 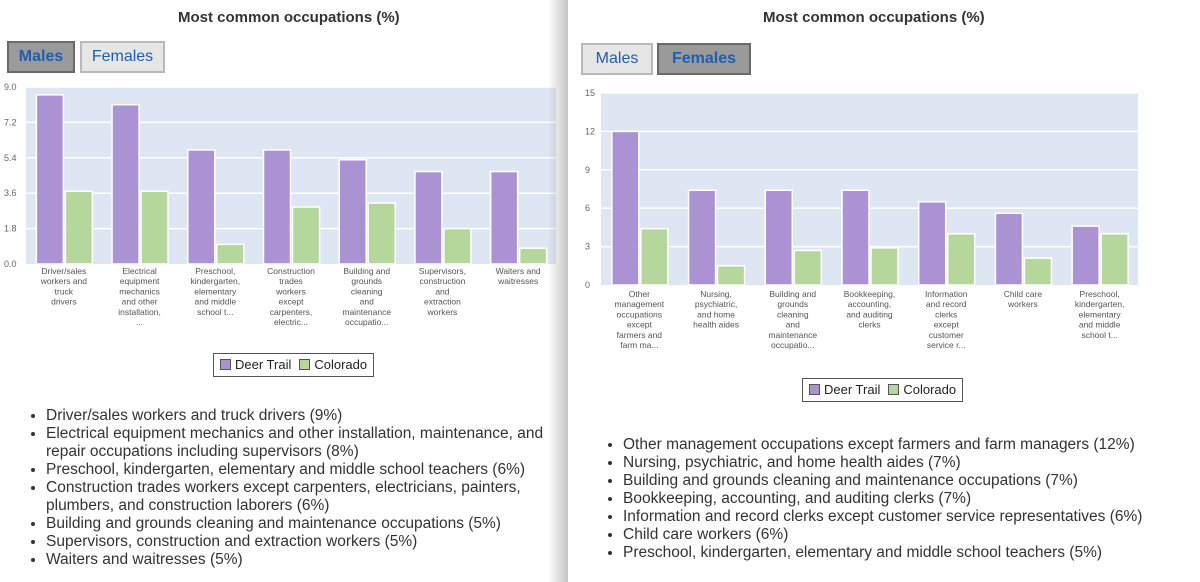 What do you see at coordinates (639, 314) in the screenshot?
I see `x-tick-label: occupations` at bounding box center [639, 314].